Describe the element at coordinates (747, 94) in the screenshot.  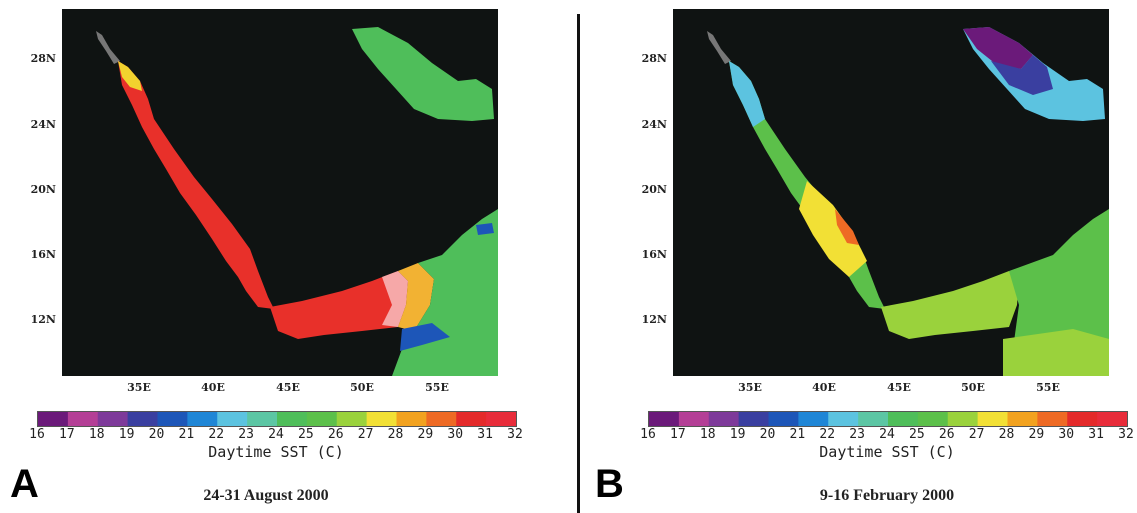
I see `red-sea-north-cool` at that location.